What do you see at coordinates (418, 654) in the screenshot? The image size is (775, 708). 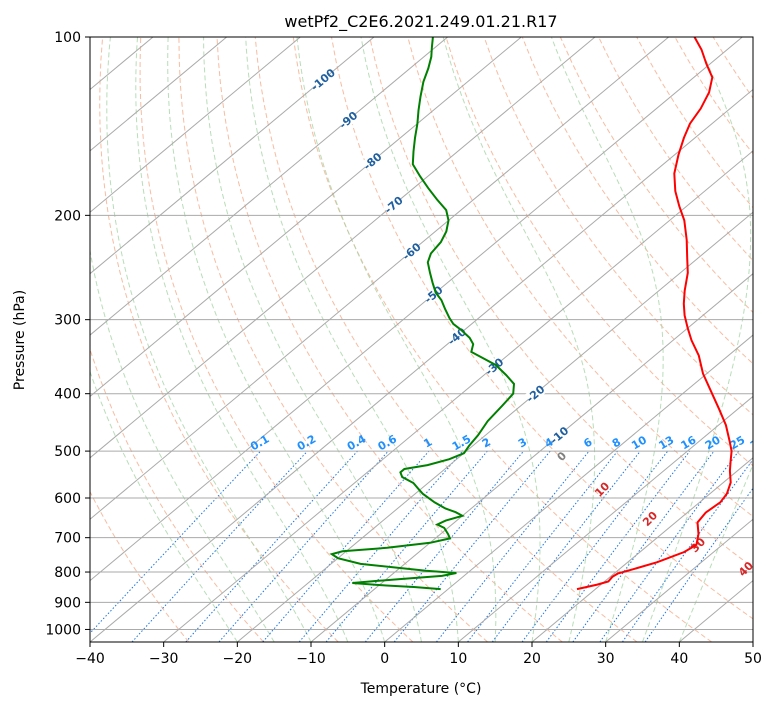 I see `x-axis-ticks: −40 −30 −20 −10 0 10 20 30 40 50` at bounding box center [418, 654].